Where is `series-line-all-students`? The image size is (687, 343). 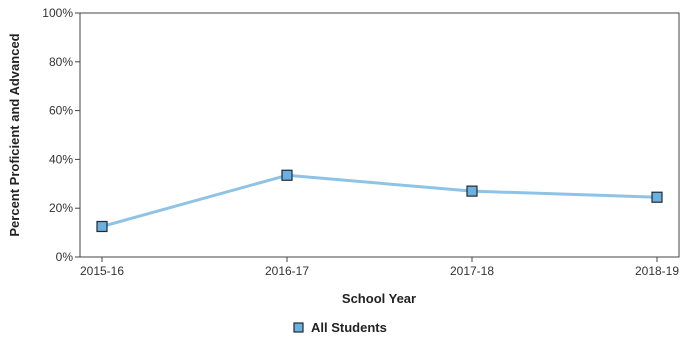
series-line-all-students is located at coordinates (379, 200).